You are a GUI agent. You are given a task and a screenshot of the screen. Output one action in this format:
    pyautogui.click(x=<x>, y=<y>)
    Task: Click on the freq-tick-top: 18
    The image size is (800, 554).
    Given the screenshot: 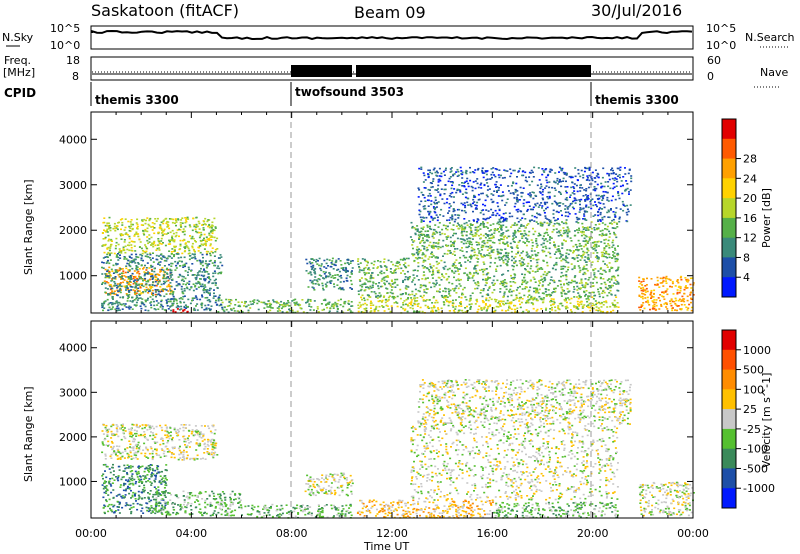 What is the action you would take?
    pyautogui.click(x=73, y=60)
    